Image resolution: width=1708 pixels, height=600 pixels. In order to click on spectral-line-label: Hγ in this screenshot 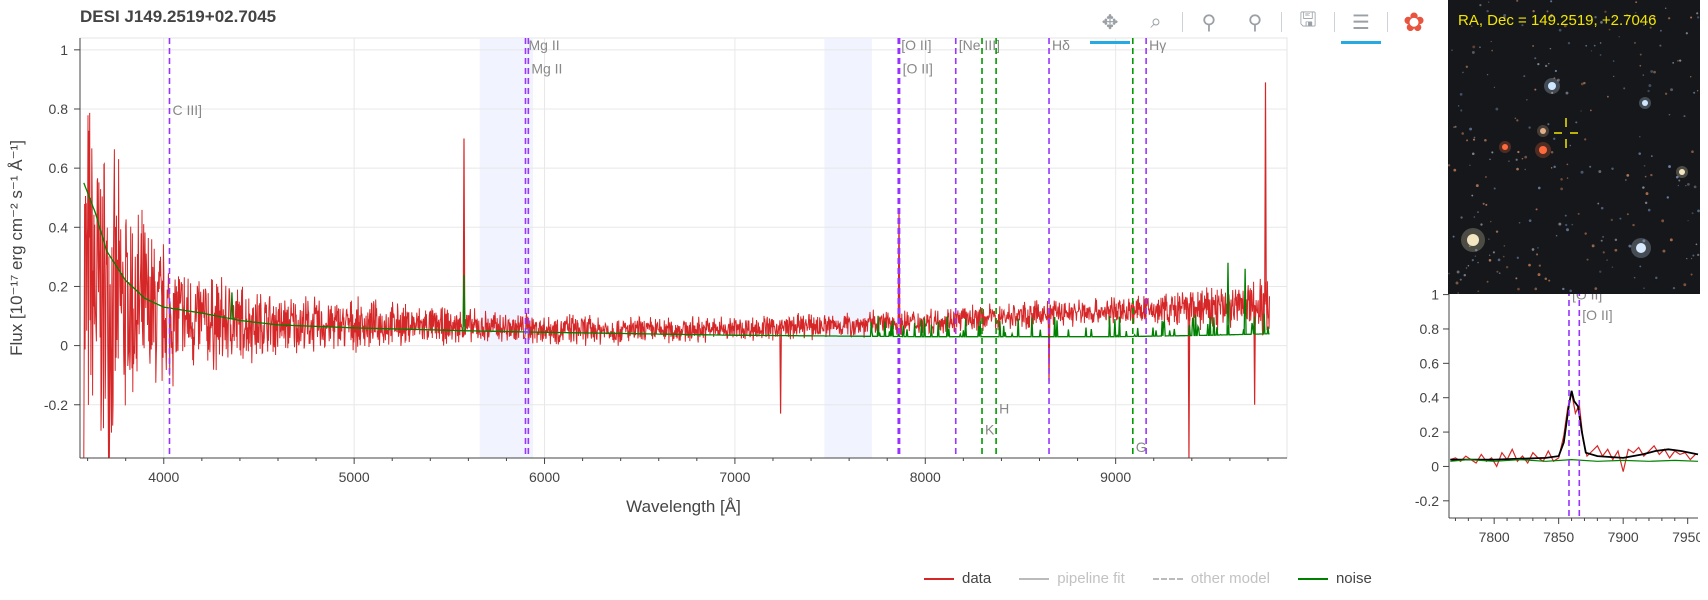, I will do `click(1157, 45)`.